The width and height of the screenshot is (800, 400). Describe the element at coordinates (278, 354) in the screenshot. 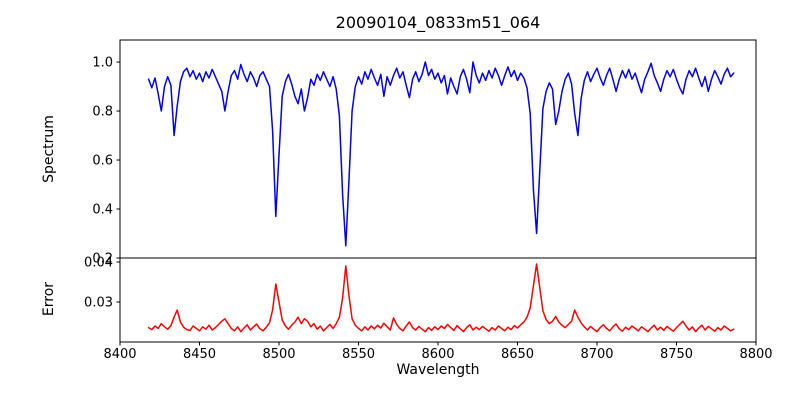

I see `x-tick-label: 8500` at that location.